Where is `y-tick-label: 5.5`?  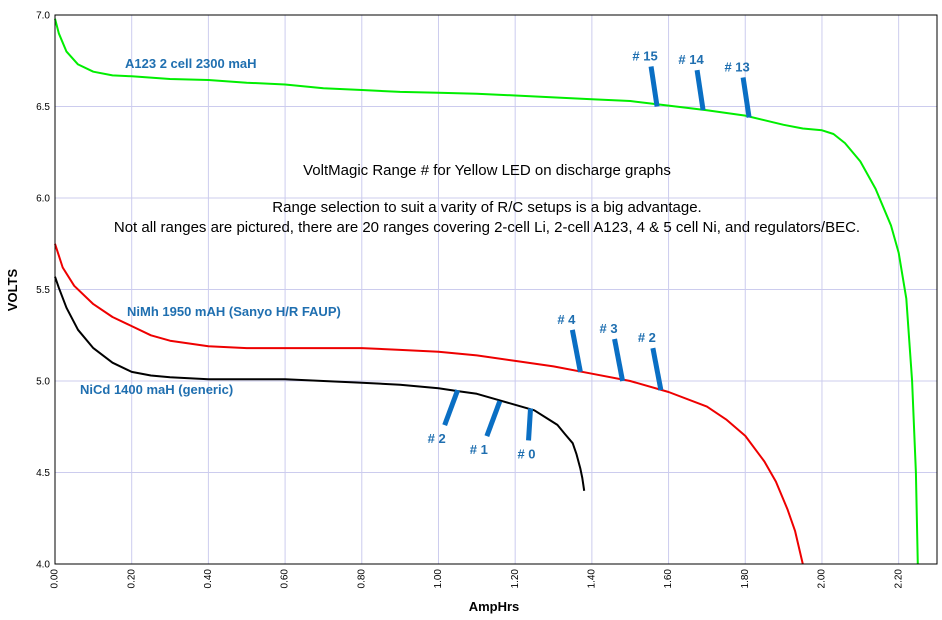
y-tick-label: 5.5 is located at coordinates (43, 290).